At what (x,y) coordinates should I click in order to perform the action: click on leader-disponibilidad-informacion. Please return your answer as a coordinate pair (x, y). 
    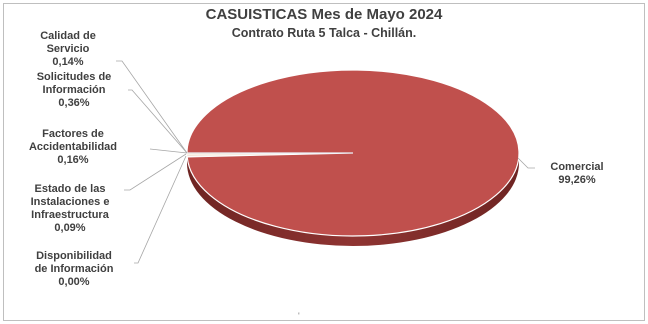
    Looking at the image, I should click on (160, 209).